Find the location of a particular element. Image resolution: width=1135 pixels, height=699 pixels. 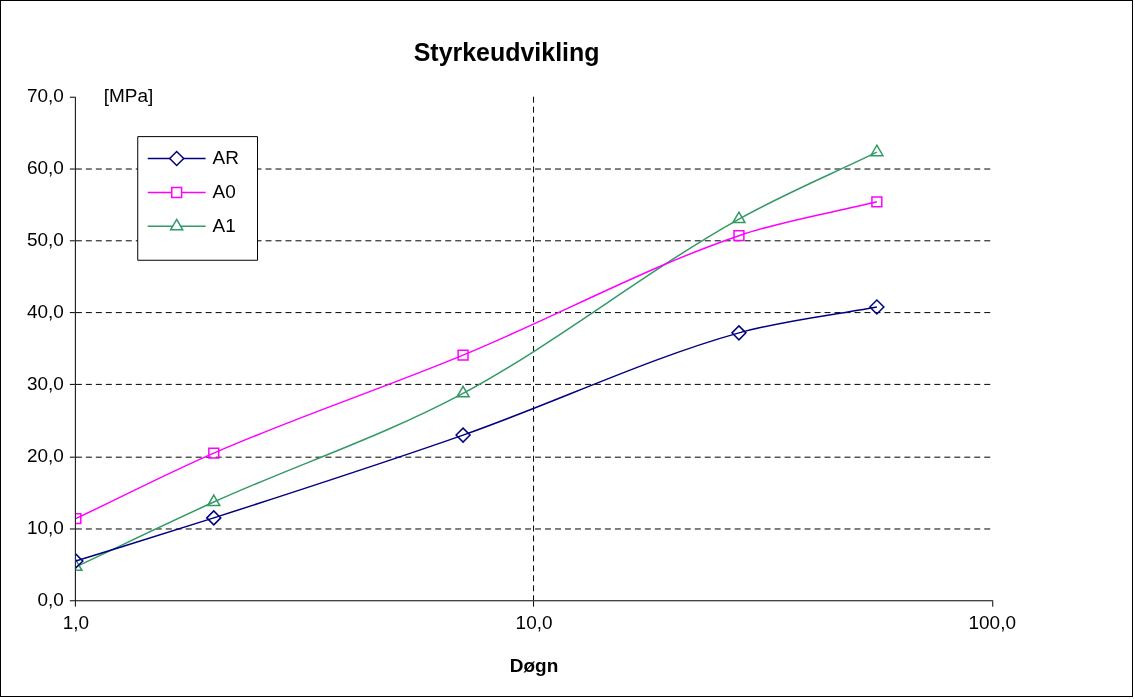

y-tick-label: 20,0 is located at coordinates (45, 455).